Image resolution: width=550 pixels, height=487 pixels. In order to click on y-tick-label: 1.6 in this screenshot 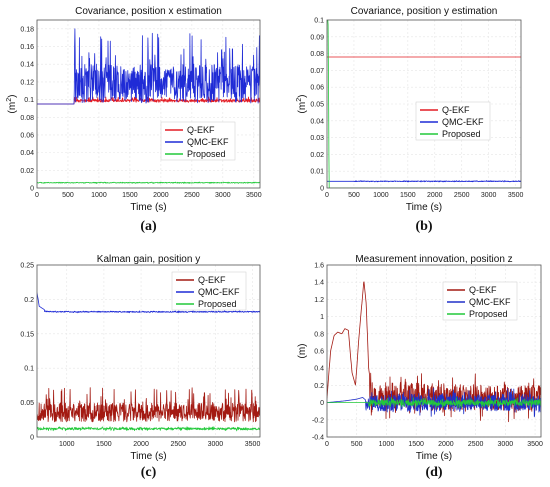, I will do `click(319, 266)`.